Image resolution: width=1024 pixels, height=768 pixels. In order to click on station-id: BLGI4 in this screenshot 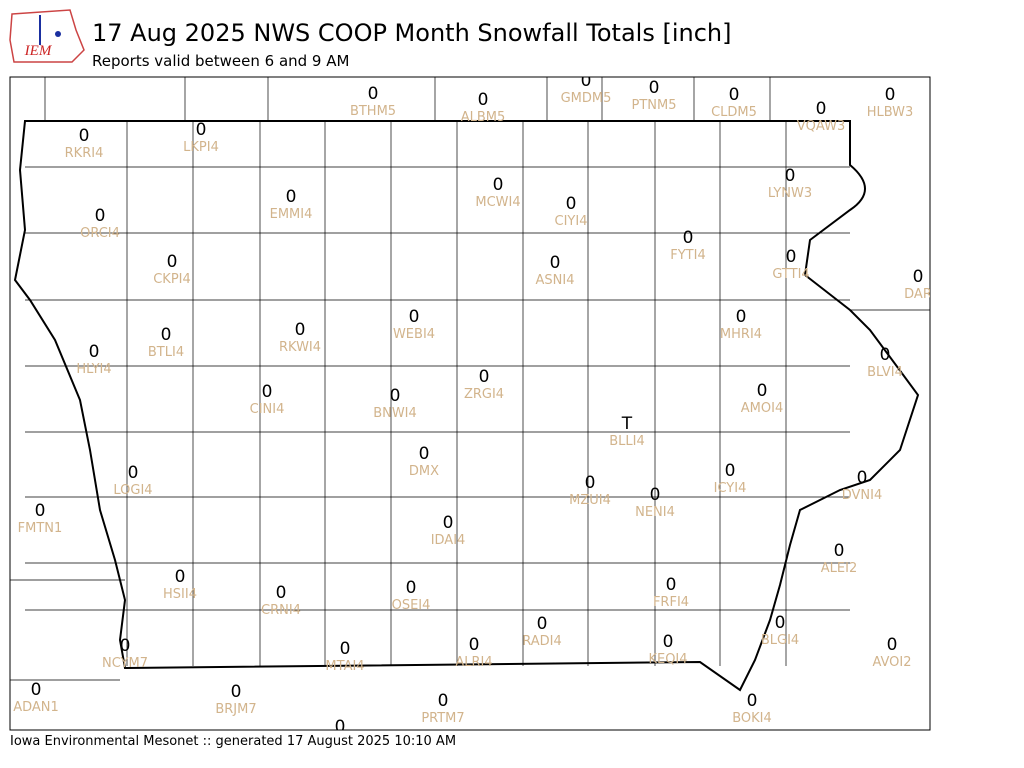, I will do `click(780, 640)`.